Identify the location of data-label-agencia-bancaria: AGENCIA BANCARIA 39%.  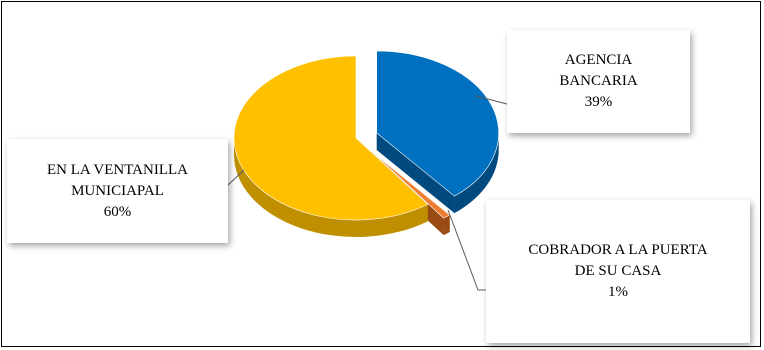
(598, 81).